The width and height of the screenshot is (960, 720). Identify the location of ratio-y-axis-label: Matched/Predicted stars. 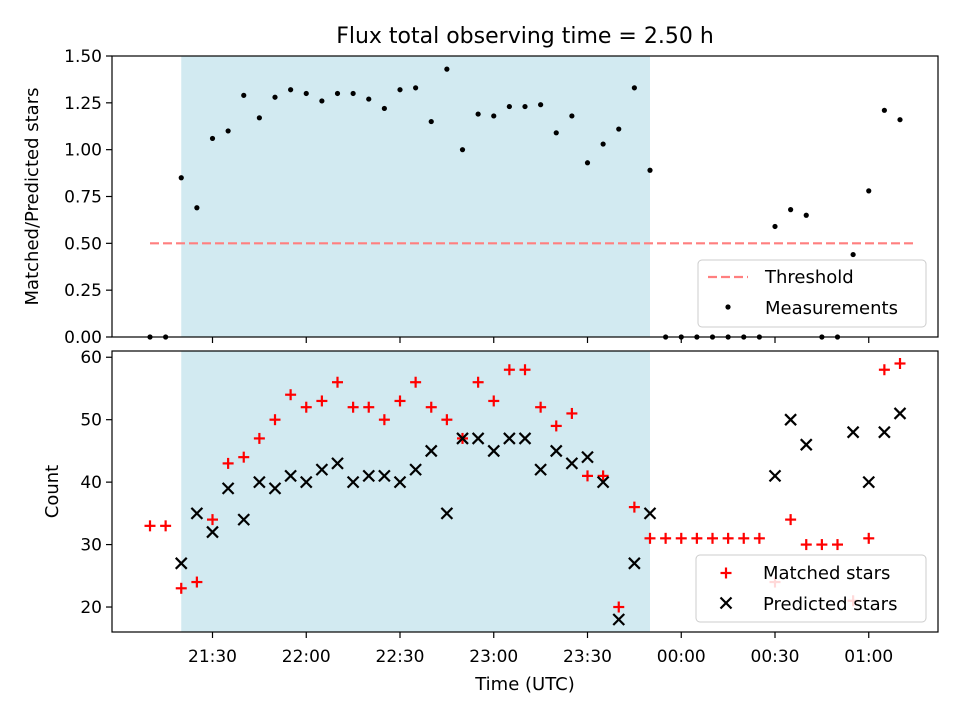
(32, 197).